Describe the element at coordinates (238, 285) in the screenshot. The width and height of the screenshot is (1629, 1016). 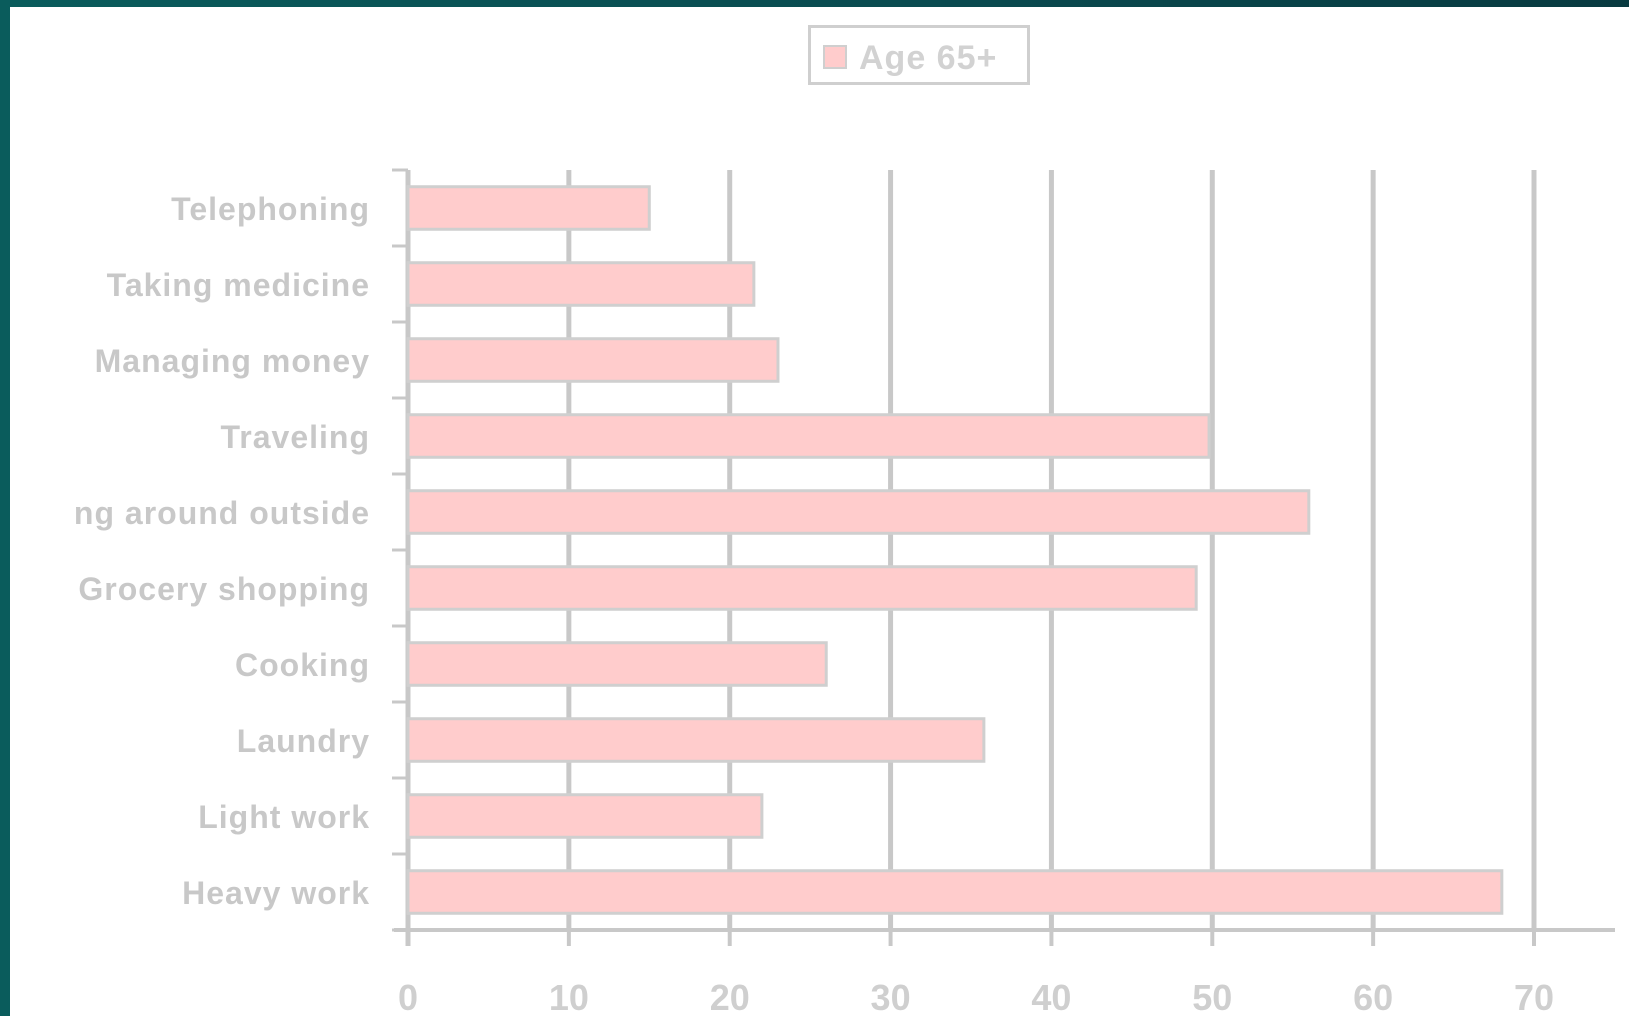
I see `category-label: Taking medicine` at that location.